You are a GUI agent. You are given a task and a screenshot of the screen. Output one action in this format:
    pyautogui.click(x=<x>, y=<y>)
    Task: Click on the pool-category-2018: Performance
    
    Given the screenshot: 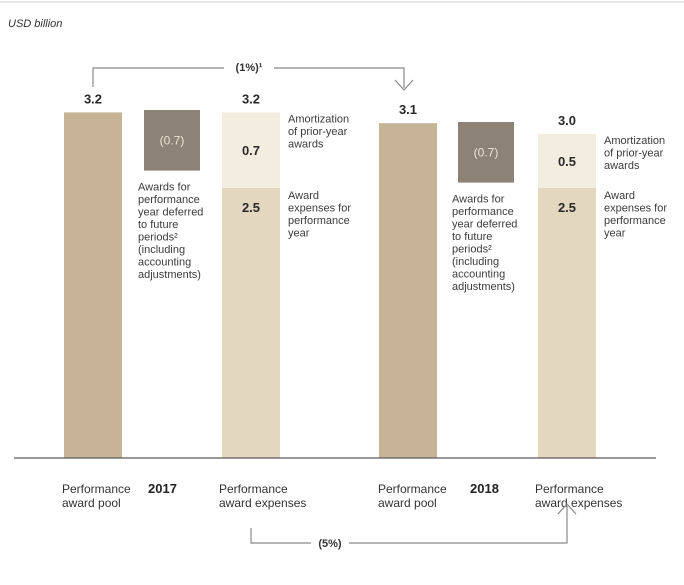 What is the action you would take?
    pyautogui.click(x=412, y=489)
    